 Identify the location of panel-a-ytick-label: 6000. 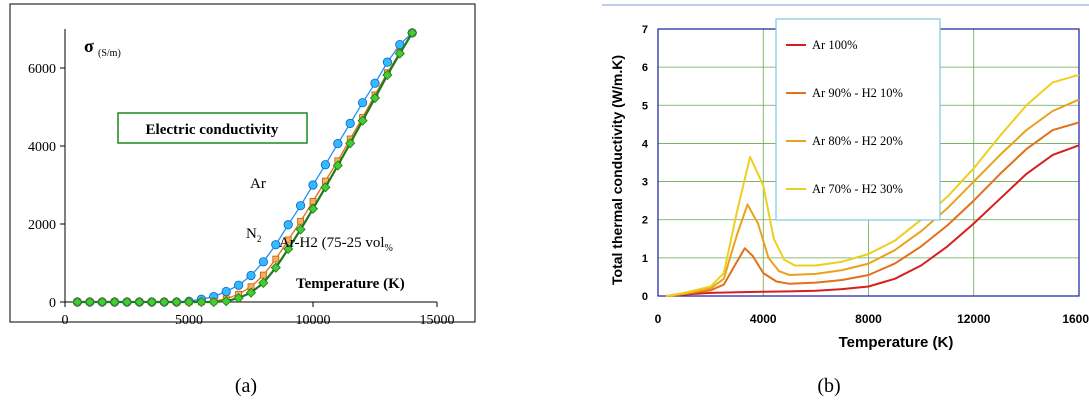
(42, 69).